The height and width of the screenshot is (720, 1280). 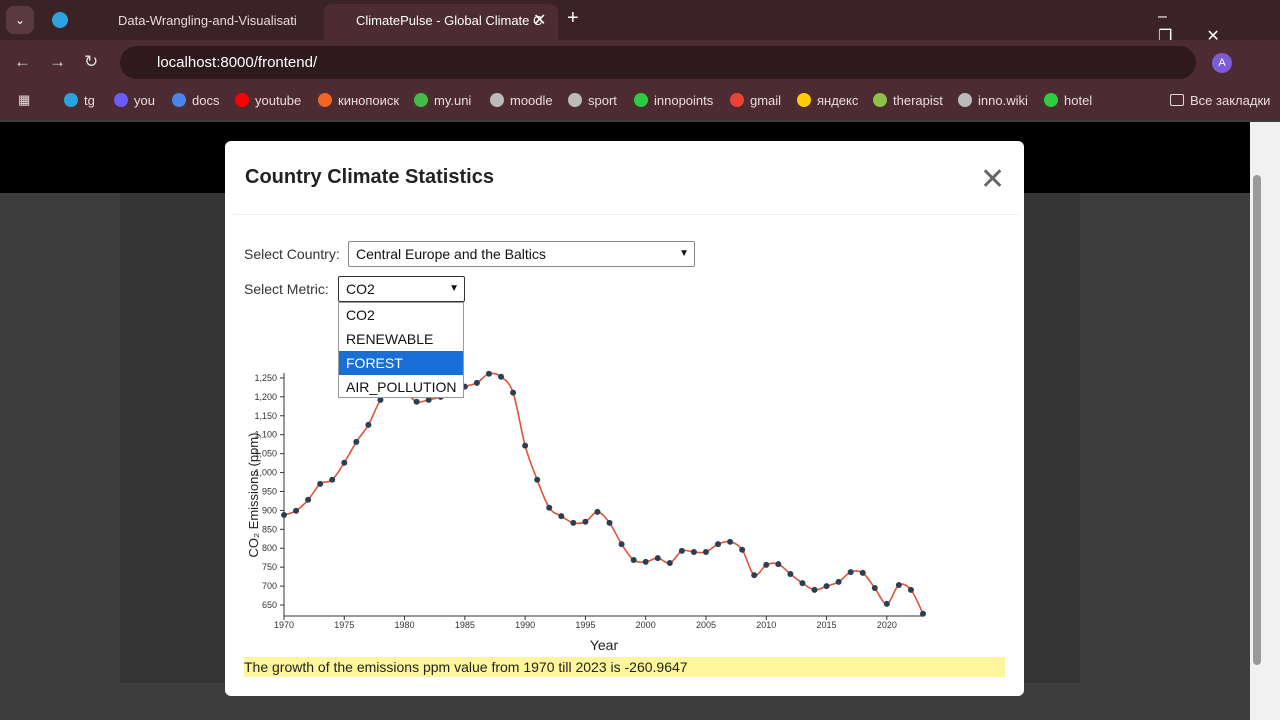 I want to click on label: Select Country:, so click(x=292, y=254).